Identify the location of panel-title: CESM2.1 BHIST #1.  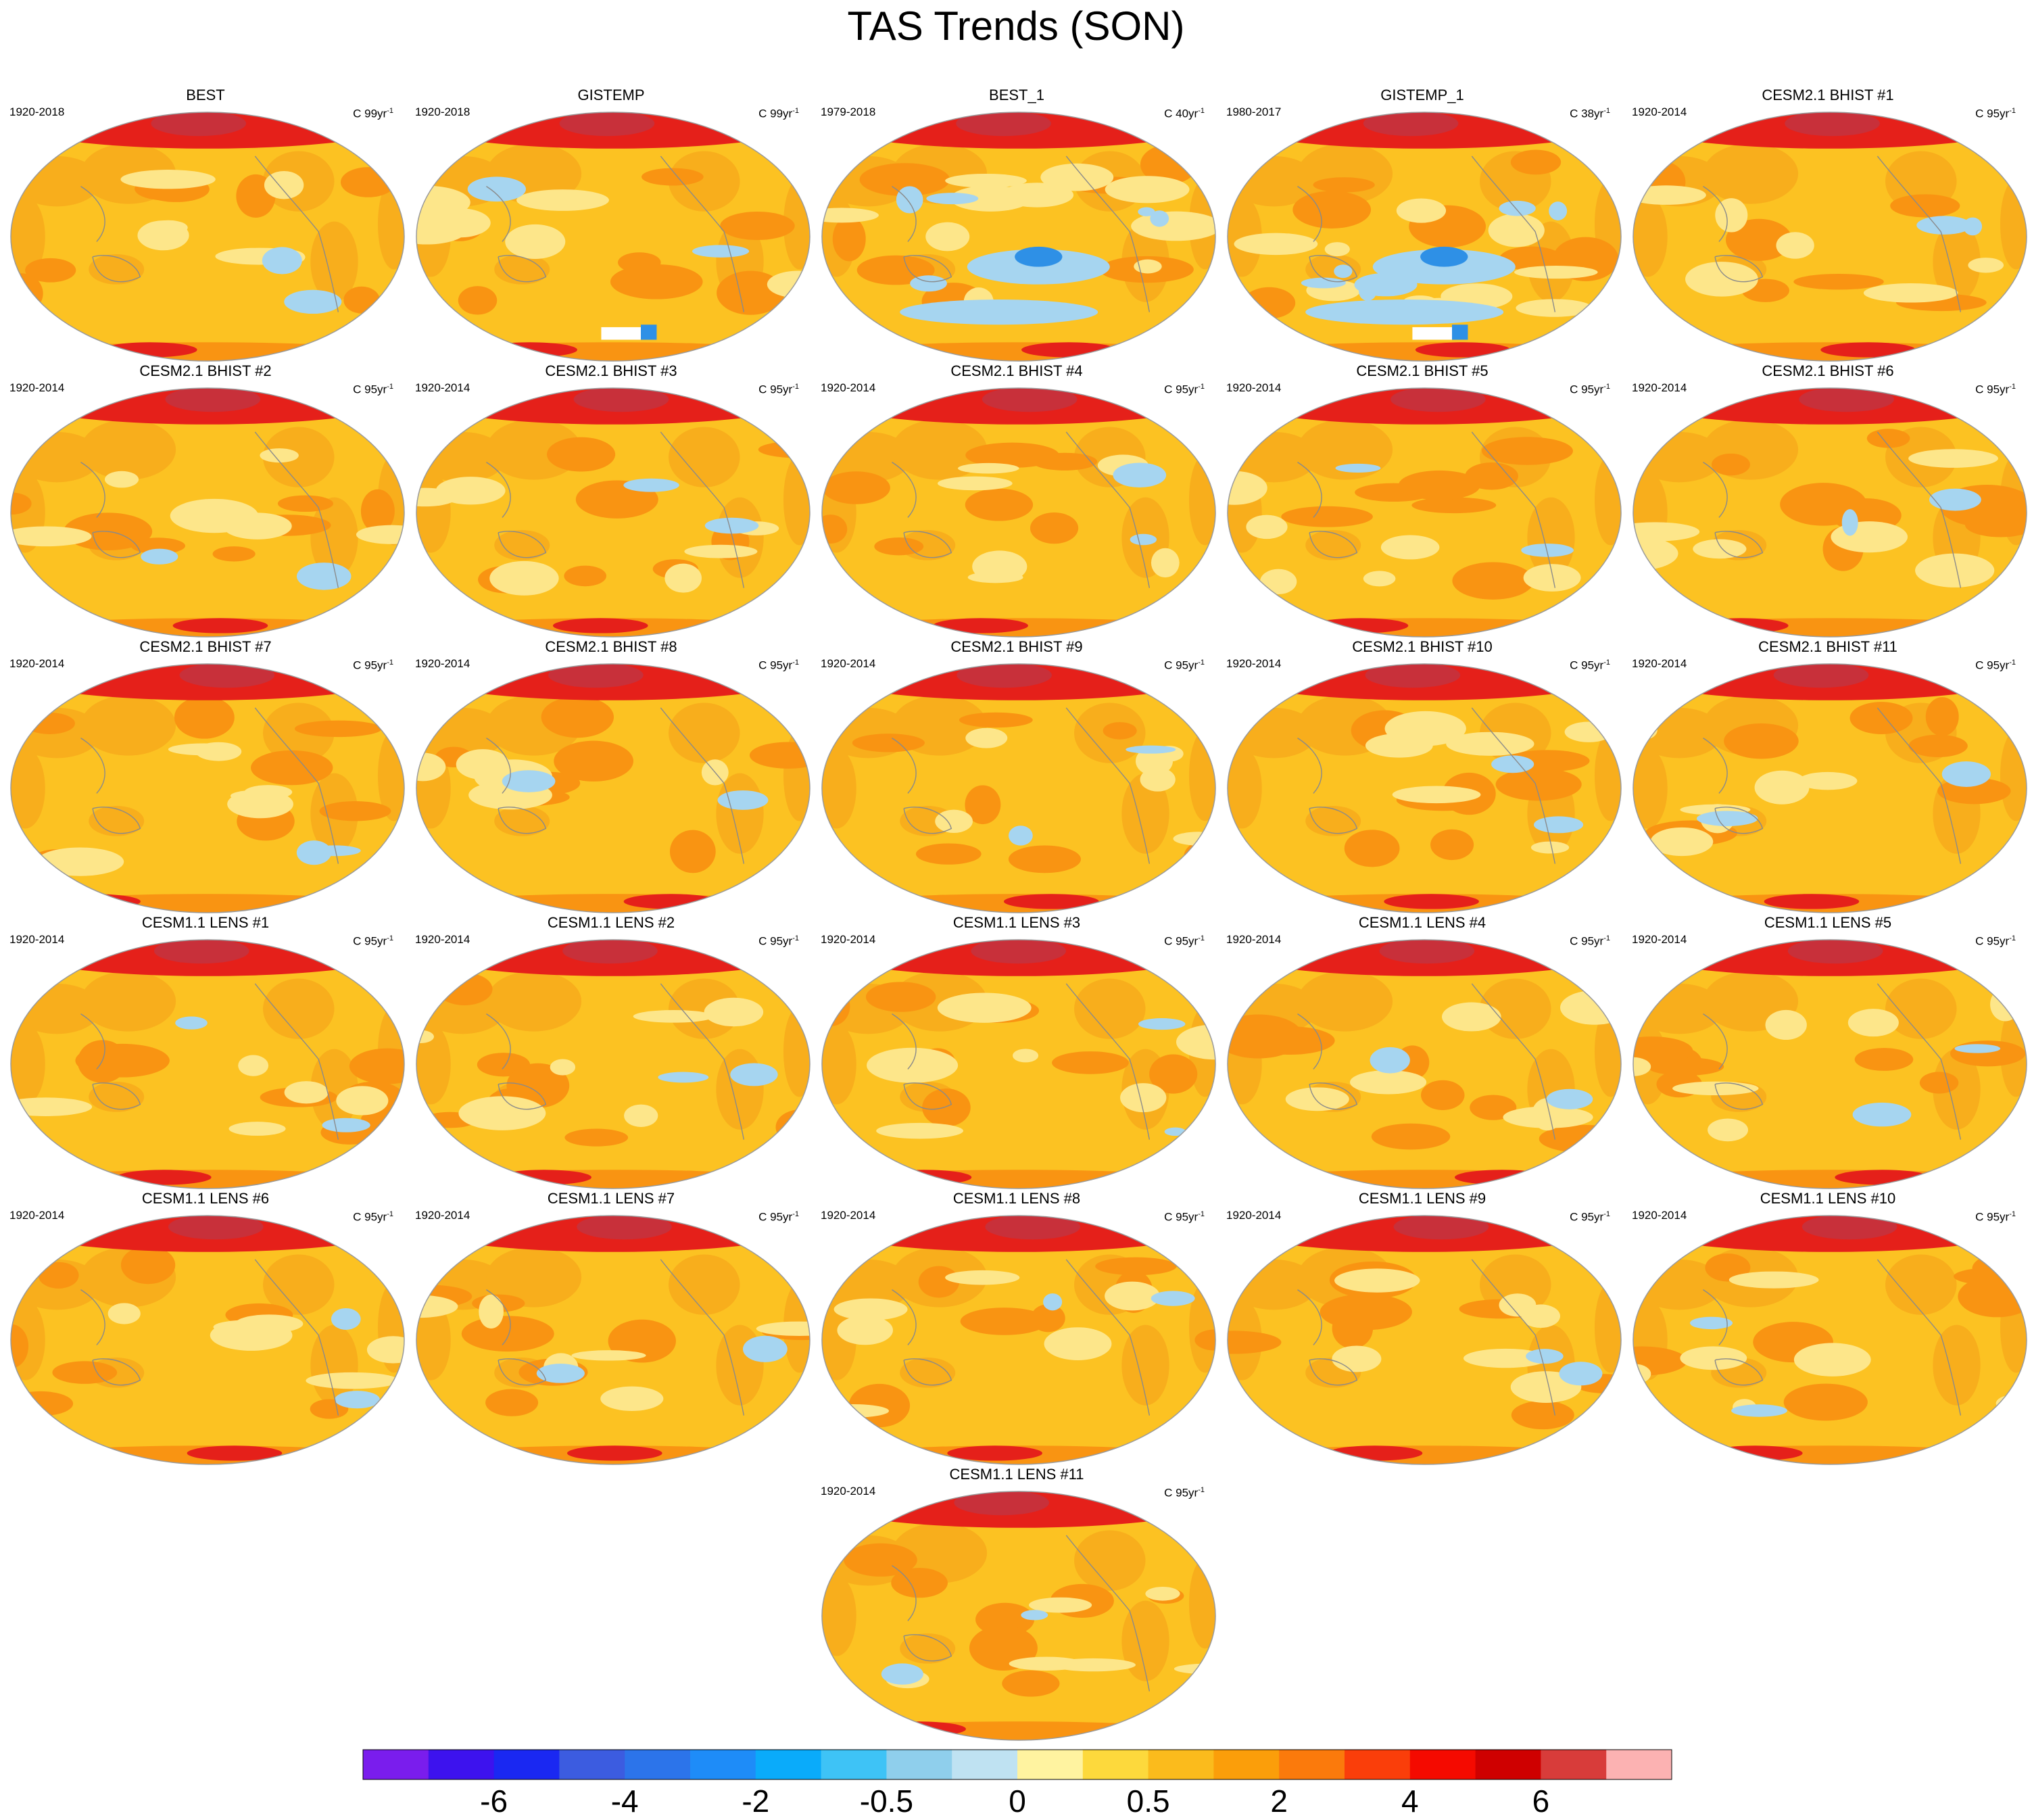
(1828, 95).